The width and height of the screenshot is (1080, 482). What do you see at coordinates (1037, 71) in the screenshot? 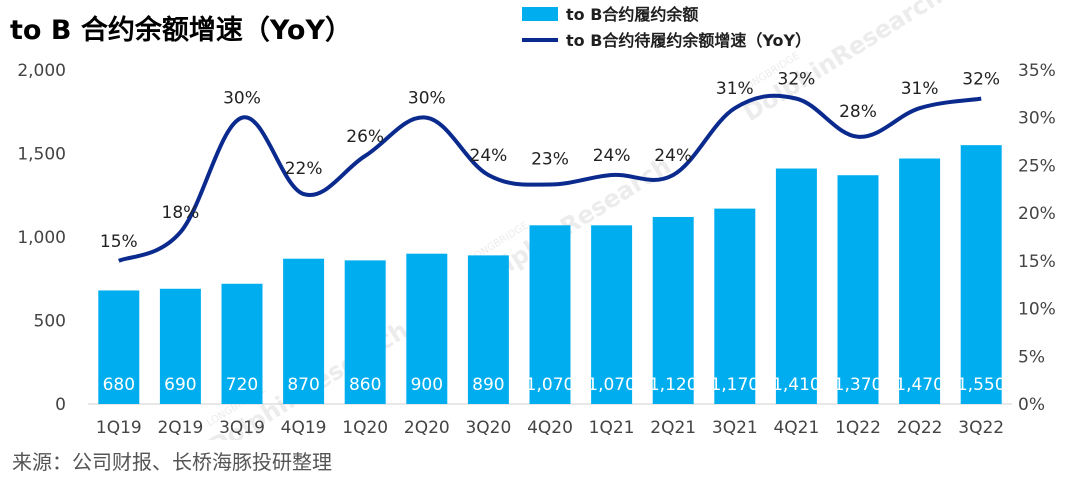
I see `y-right-tick-label: 35%` at bounding box center [1037, 71].